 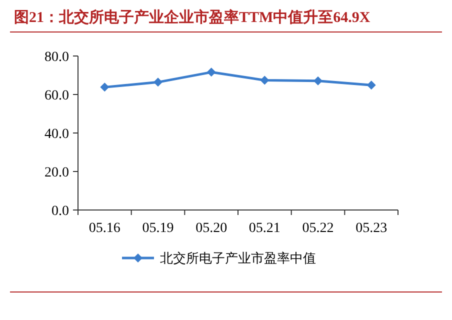 I want to click on chart-title: 图21：北交所电子产业企业市盈率TTM中值升至64.9X, so click(x=192, y=17).